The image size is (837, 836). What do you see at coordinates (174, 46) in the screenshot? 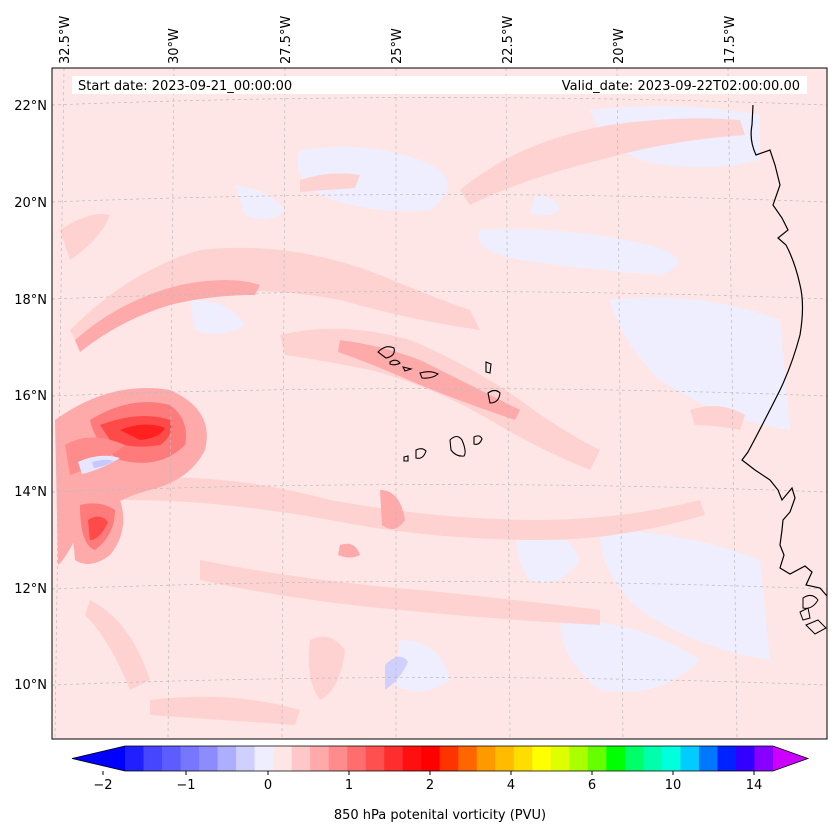
I see `lon-label-30w: 30°W` at bounding box center [174, 46].